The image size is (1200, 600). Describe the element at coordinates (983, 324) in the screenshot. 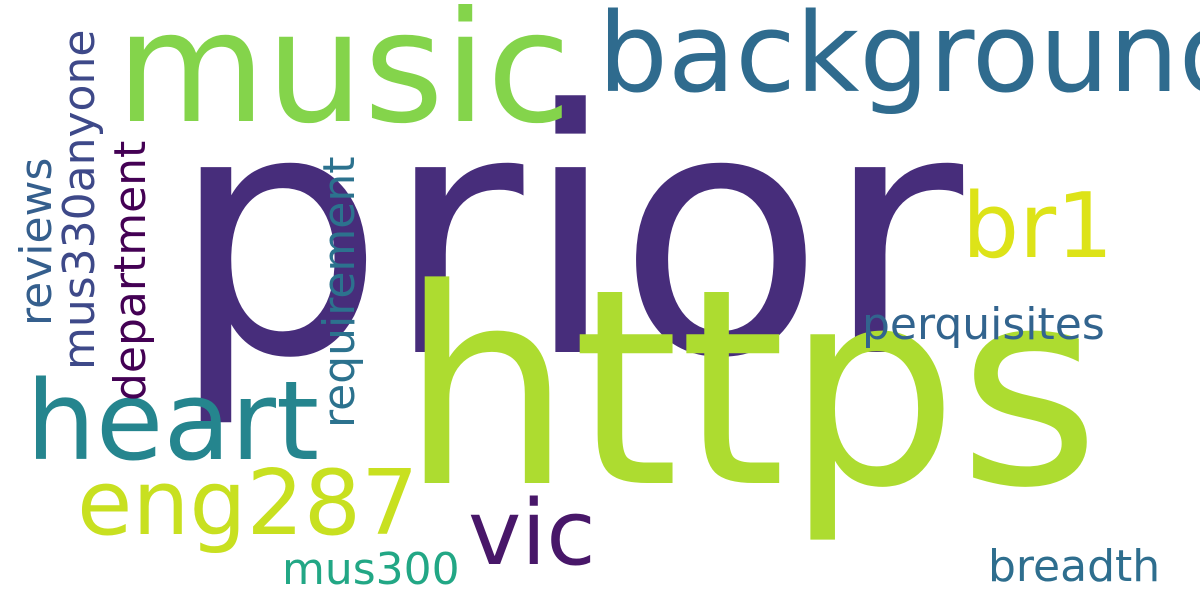

I see `word-perquisites: perquisites` at that location.